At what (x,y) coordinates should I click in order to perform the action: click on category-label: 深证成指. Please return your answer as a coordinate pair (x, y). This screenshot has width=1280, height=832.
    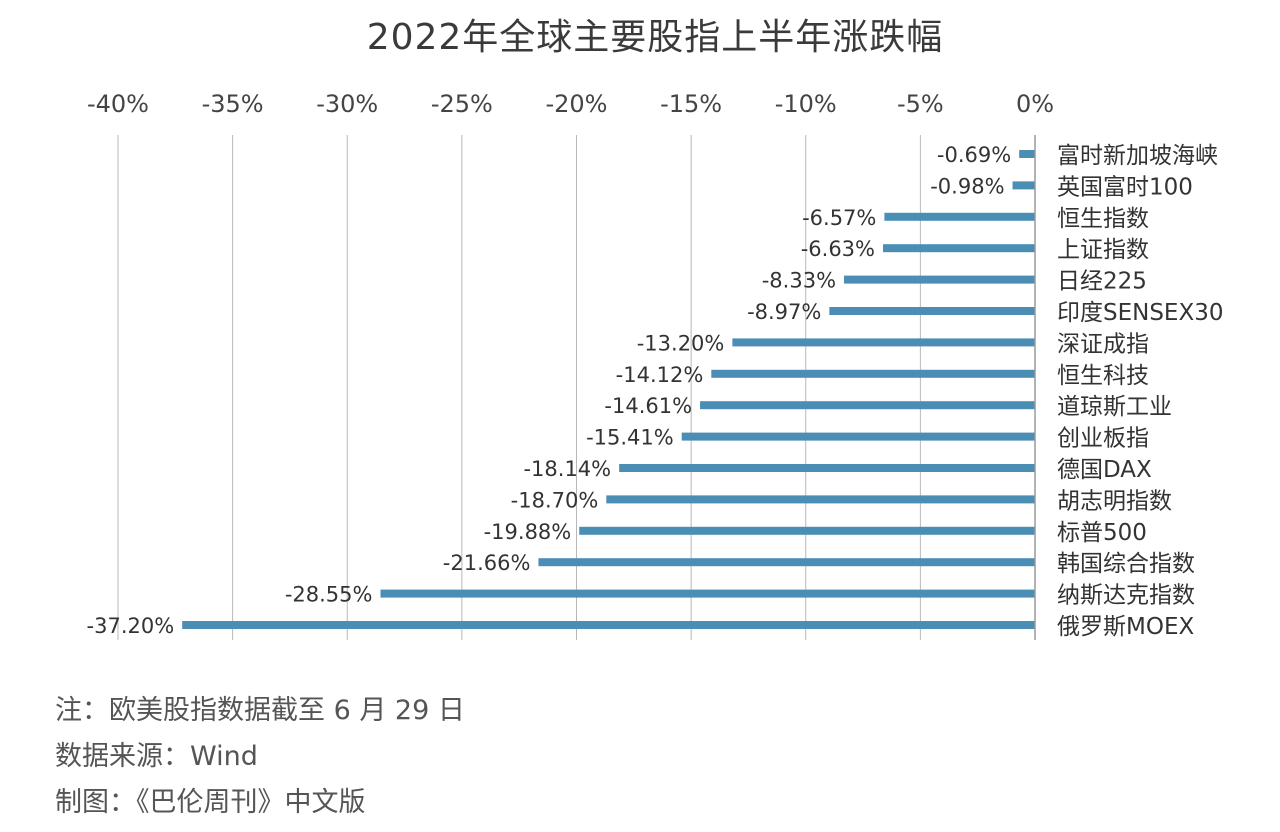
    Looking at the image, I should click on (1103, 344).